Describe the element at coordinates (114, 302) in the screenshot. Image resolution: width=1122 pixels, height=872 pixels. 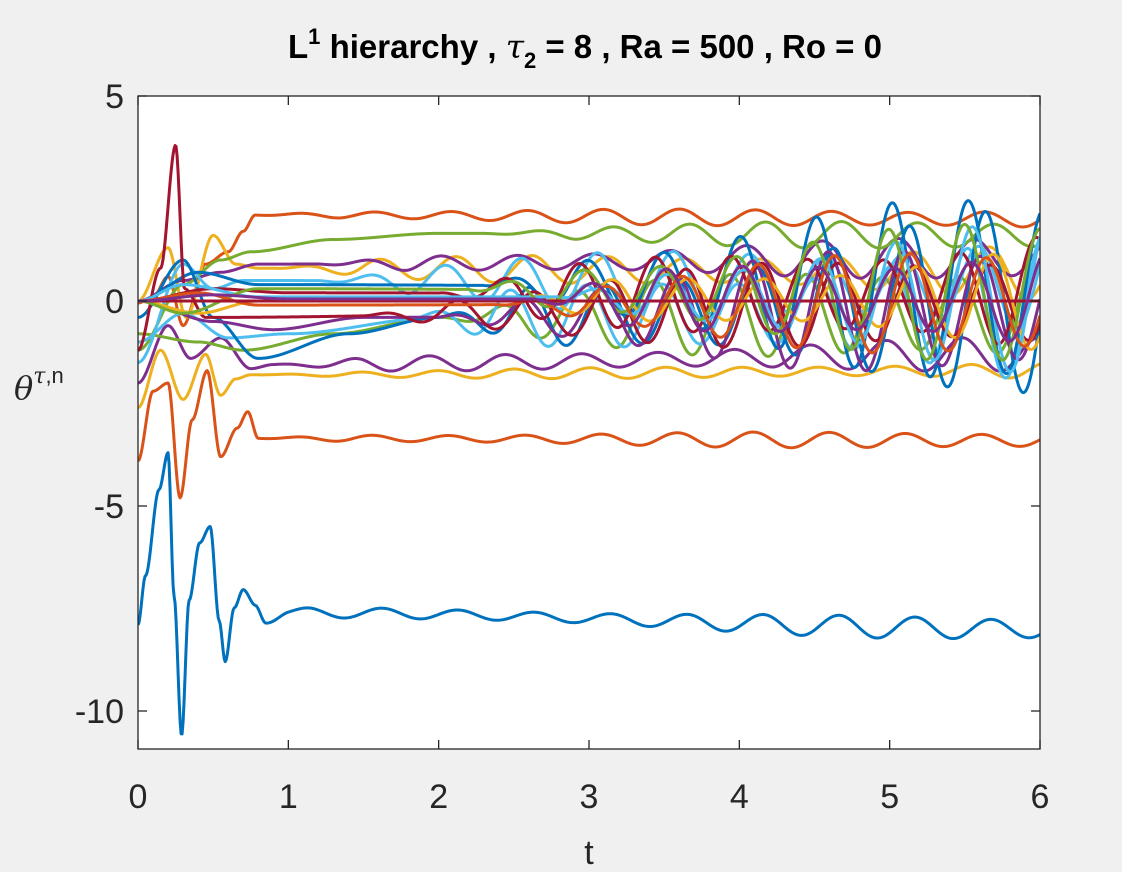
I see `y-tick-label: 0` at that location.